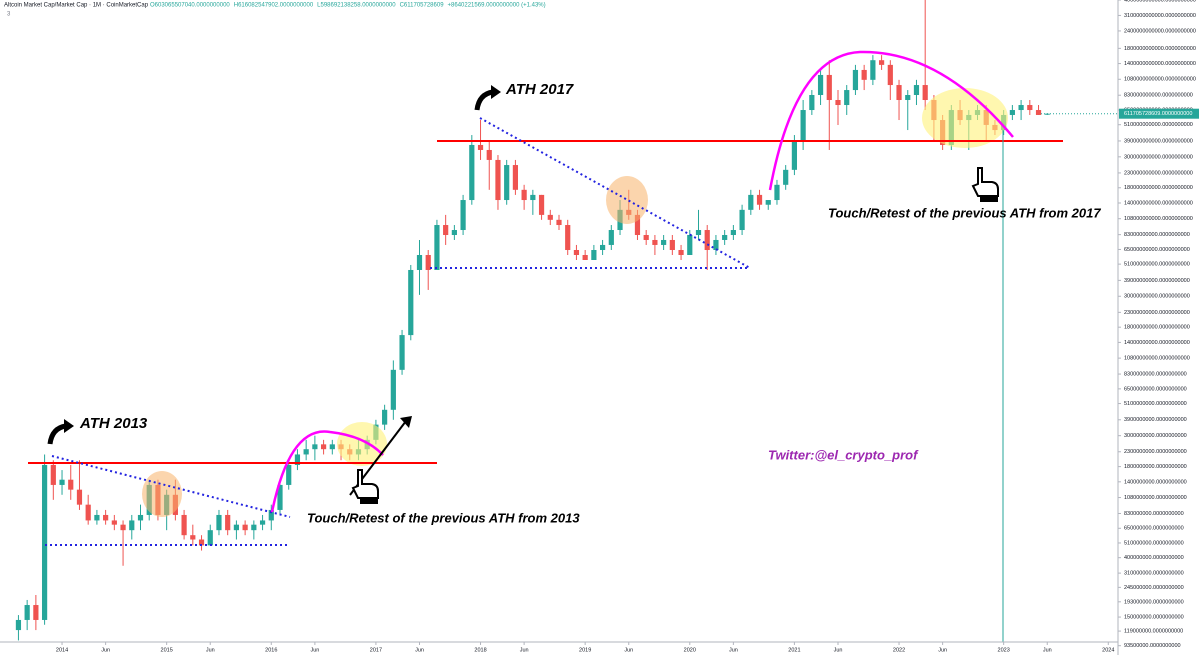 The image size is (1200, 655). Describe the element at coordinates (1157, 359) in the screenshot. I see `y-tick-label: 10800000000.0000000000` at that location.